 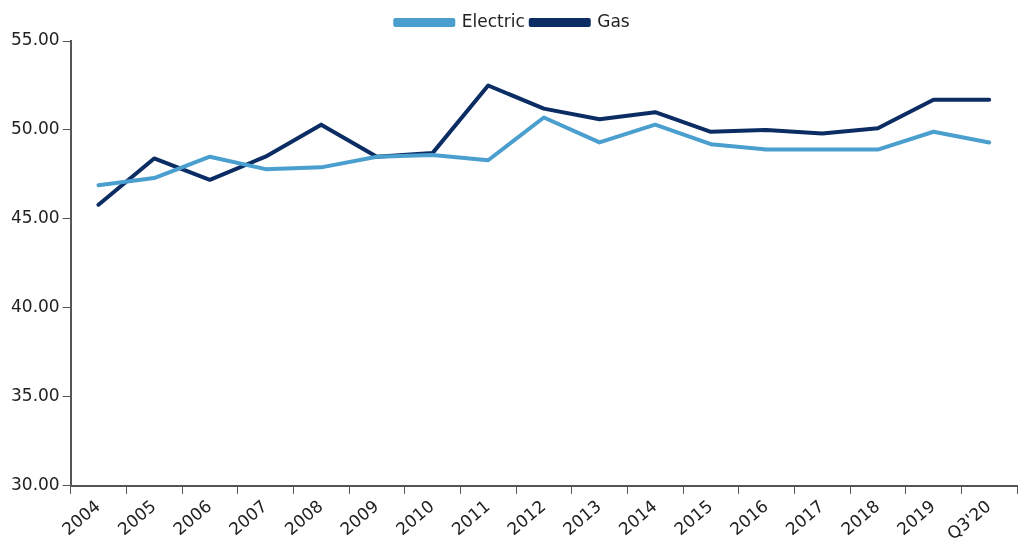 What do you see at coordinates (35, 484) in the screenshot?
I see `y-tick-label: 30.00` at bounding box center [35, 484].